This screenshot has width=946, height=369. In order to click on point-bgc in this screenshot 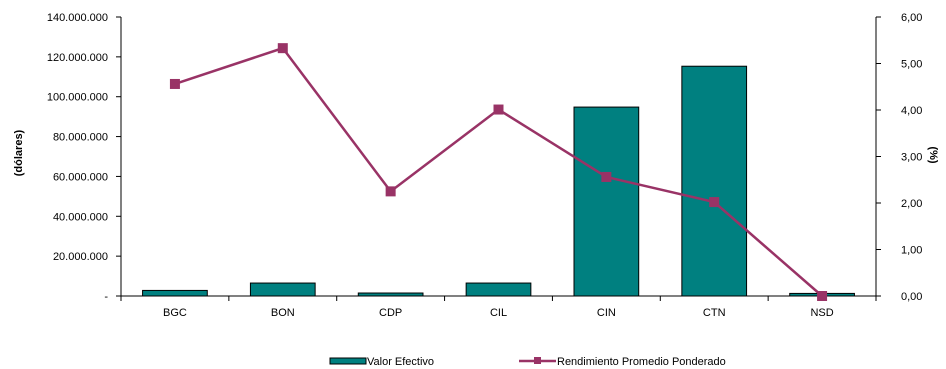, I will do `click(174, 83)`.